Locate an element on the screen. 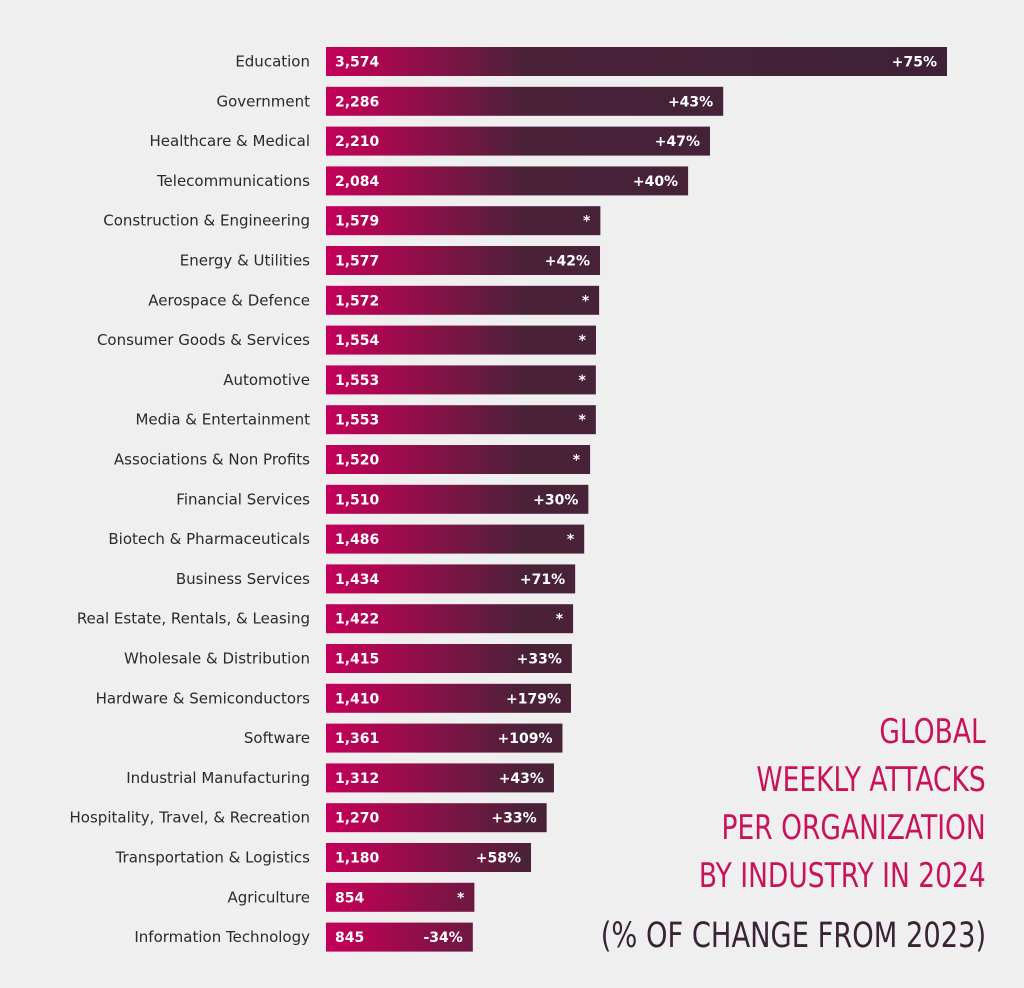 This screenshot has width=1024, height=988. value-label: 854 is located at coordinates (349, 898).